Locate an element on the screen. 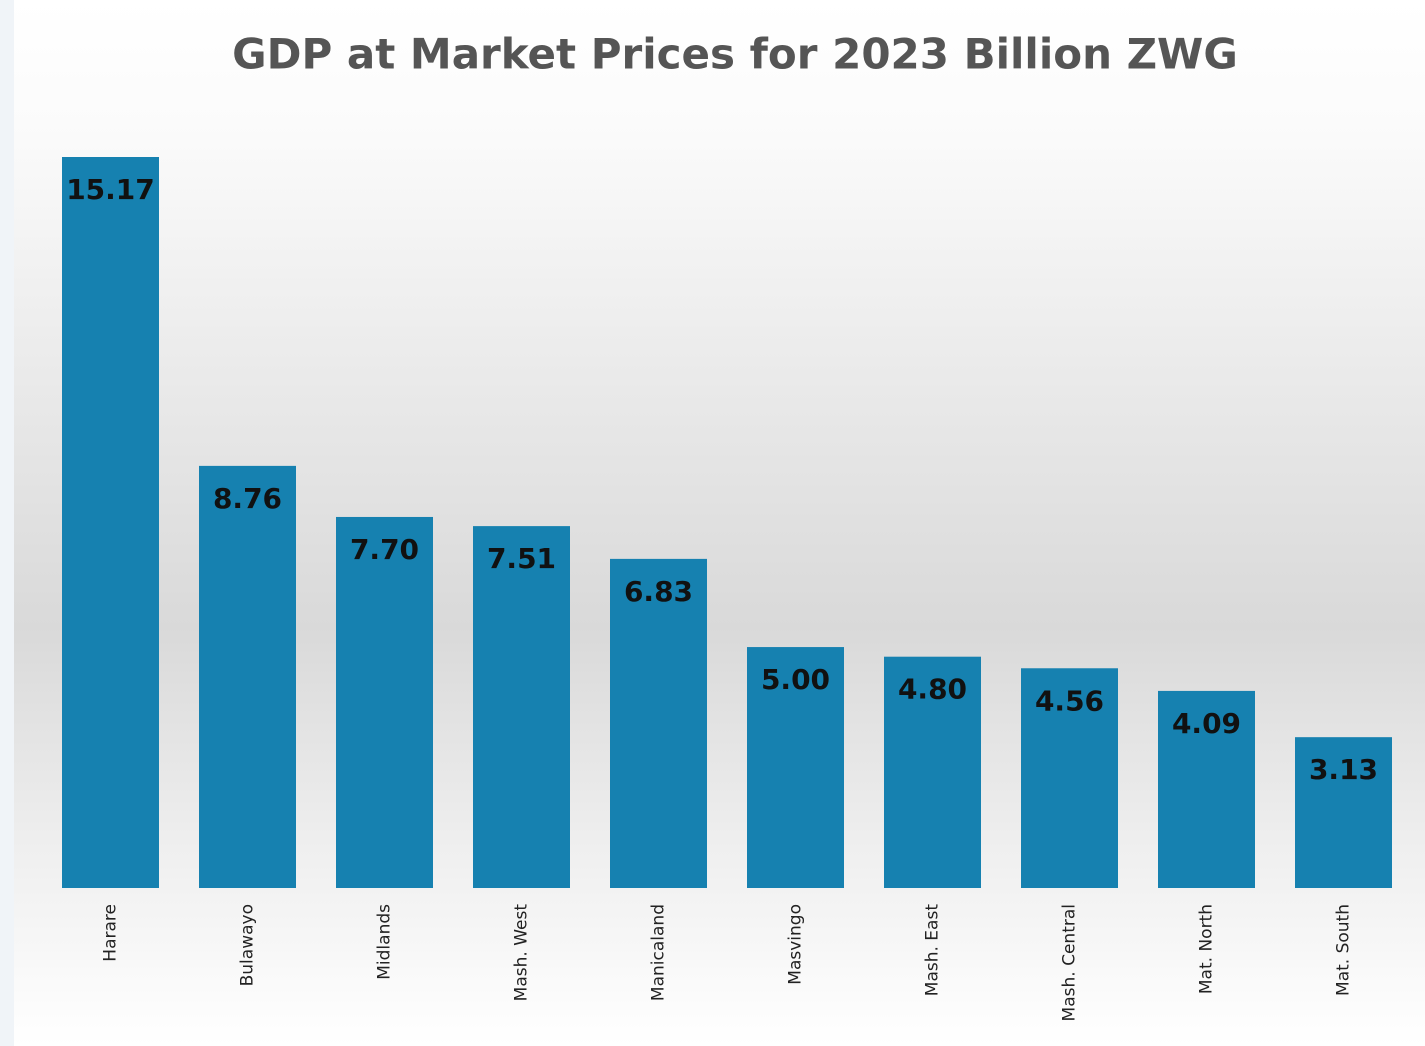  value-label: 4.80 is located at coordinates (932, 689).